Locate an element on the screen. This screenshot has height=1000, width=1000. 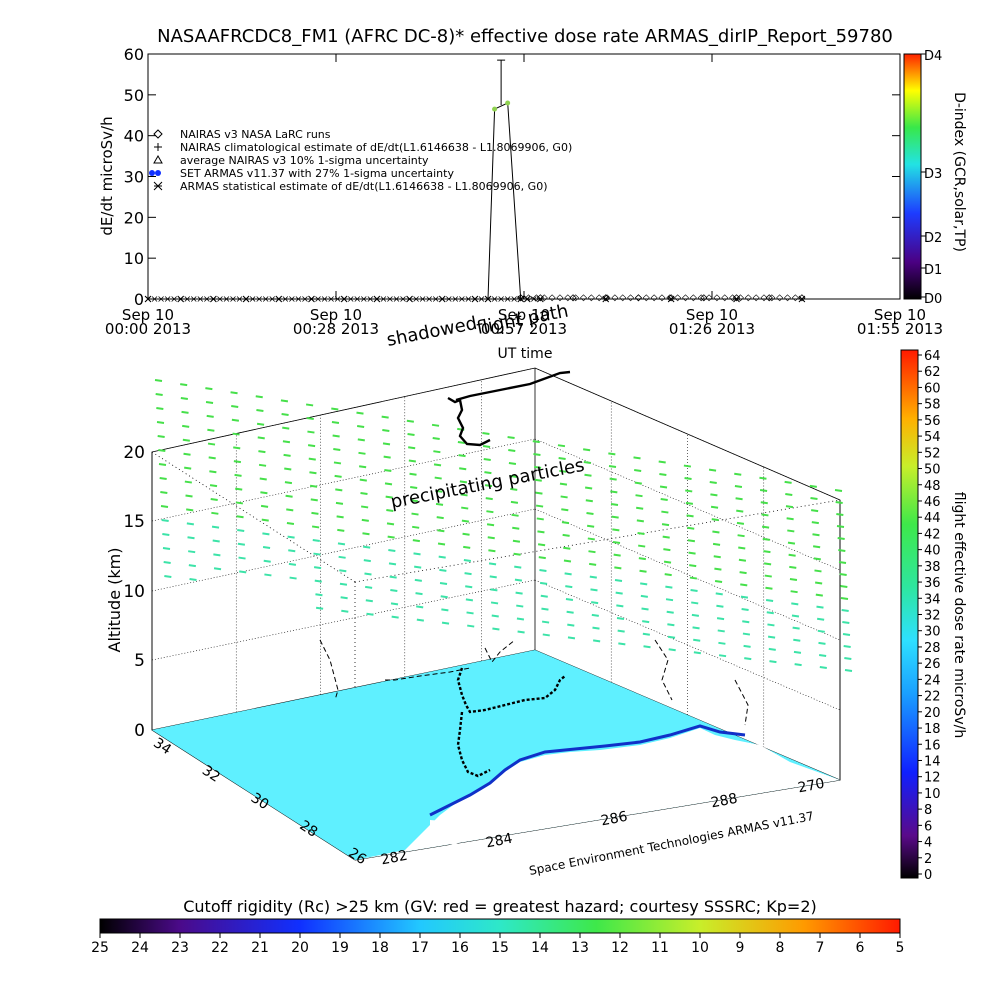
top-y-tick-label: 60 is located at coordinates (134, 54).